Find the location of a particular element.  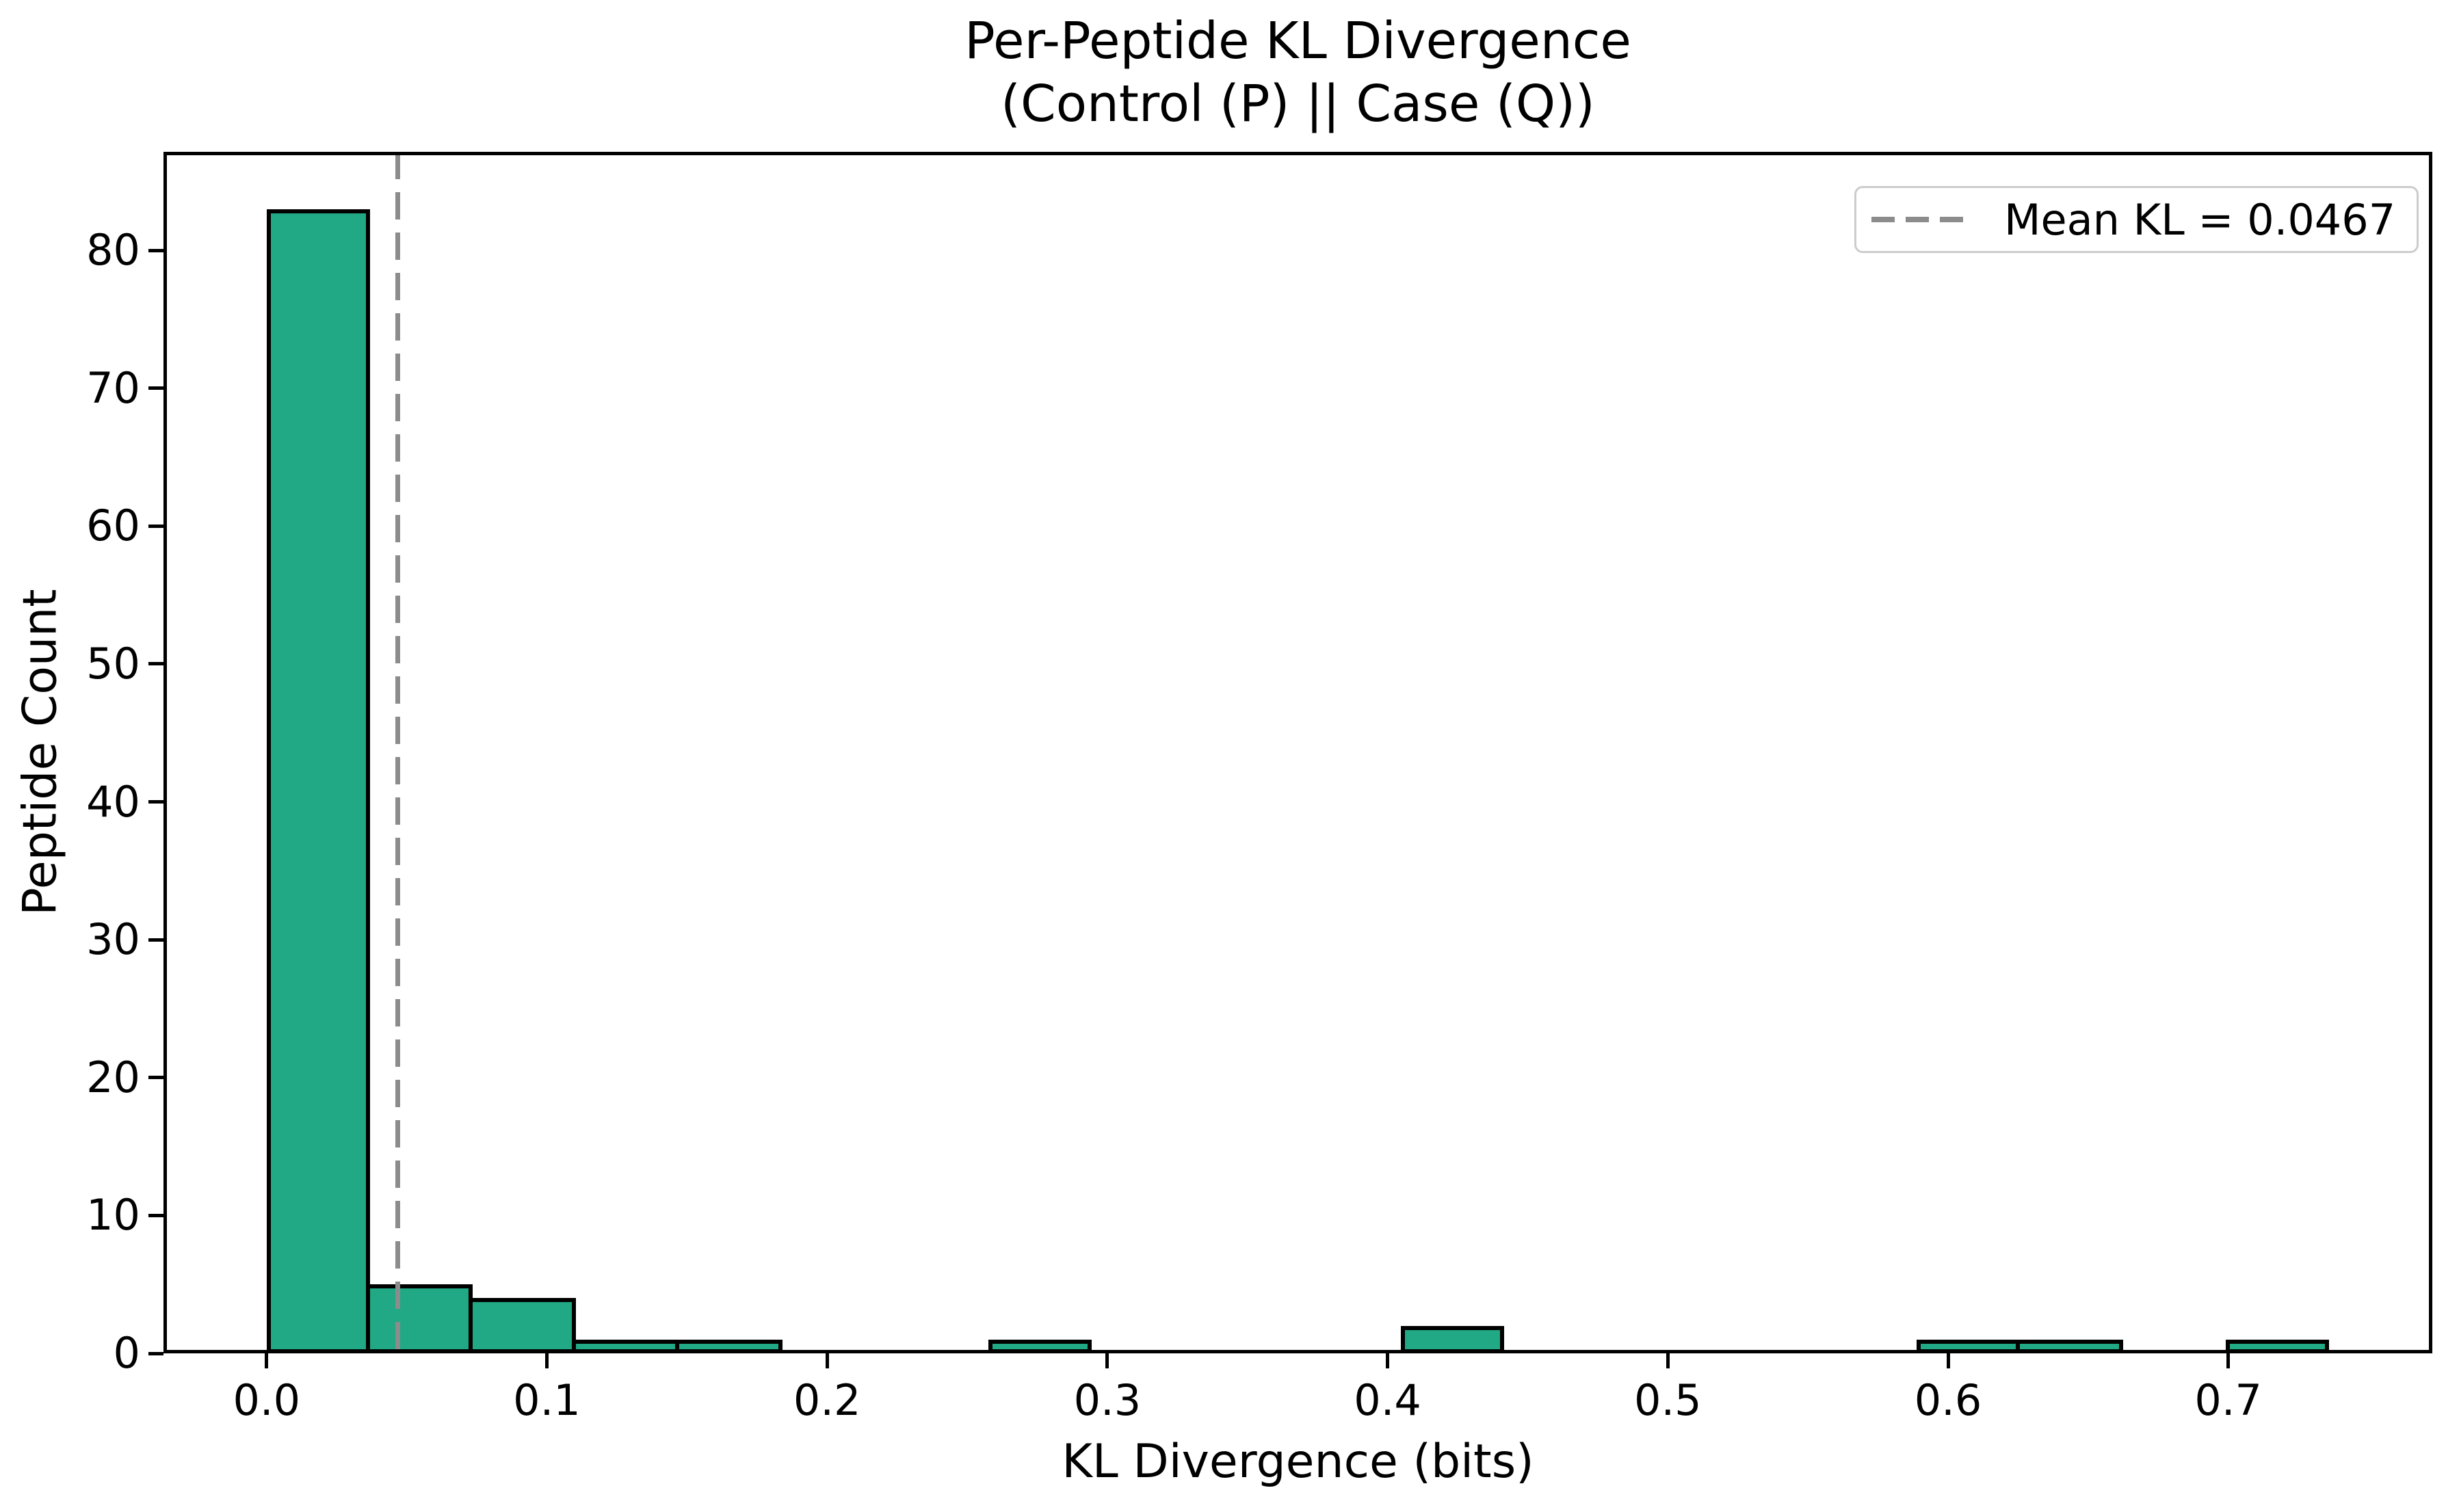

x-tick-label: 0.7 is located at coordinates (2228, 1400).